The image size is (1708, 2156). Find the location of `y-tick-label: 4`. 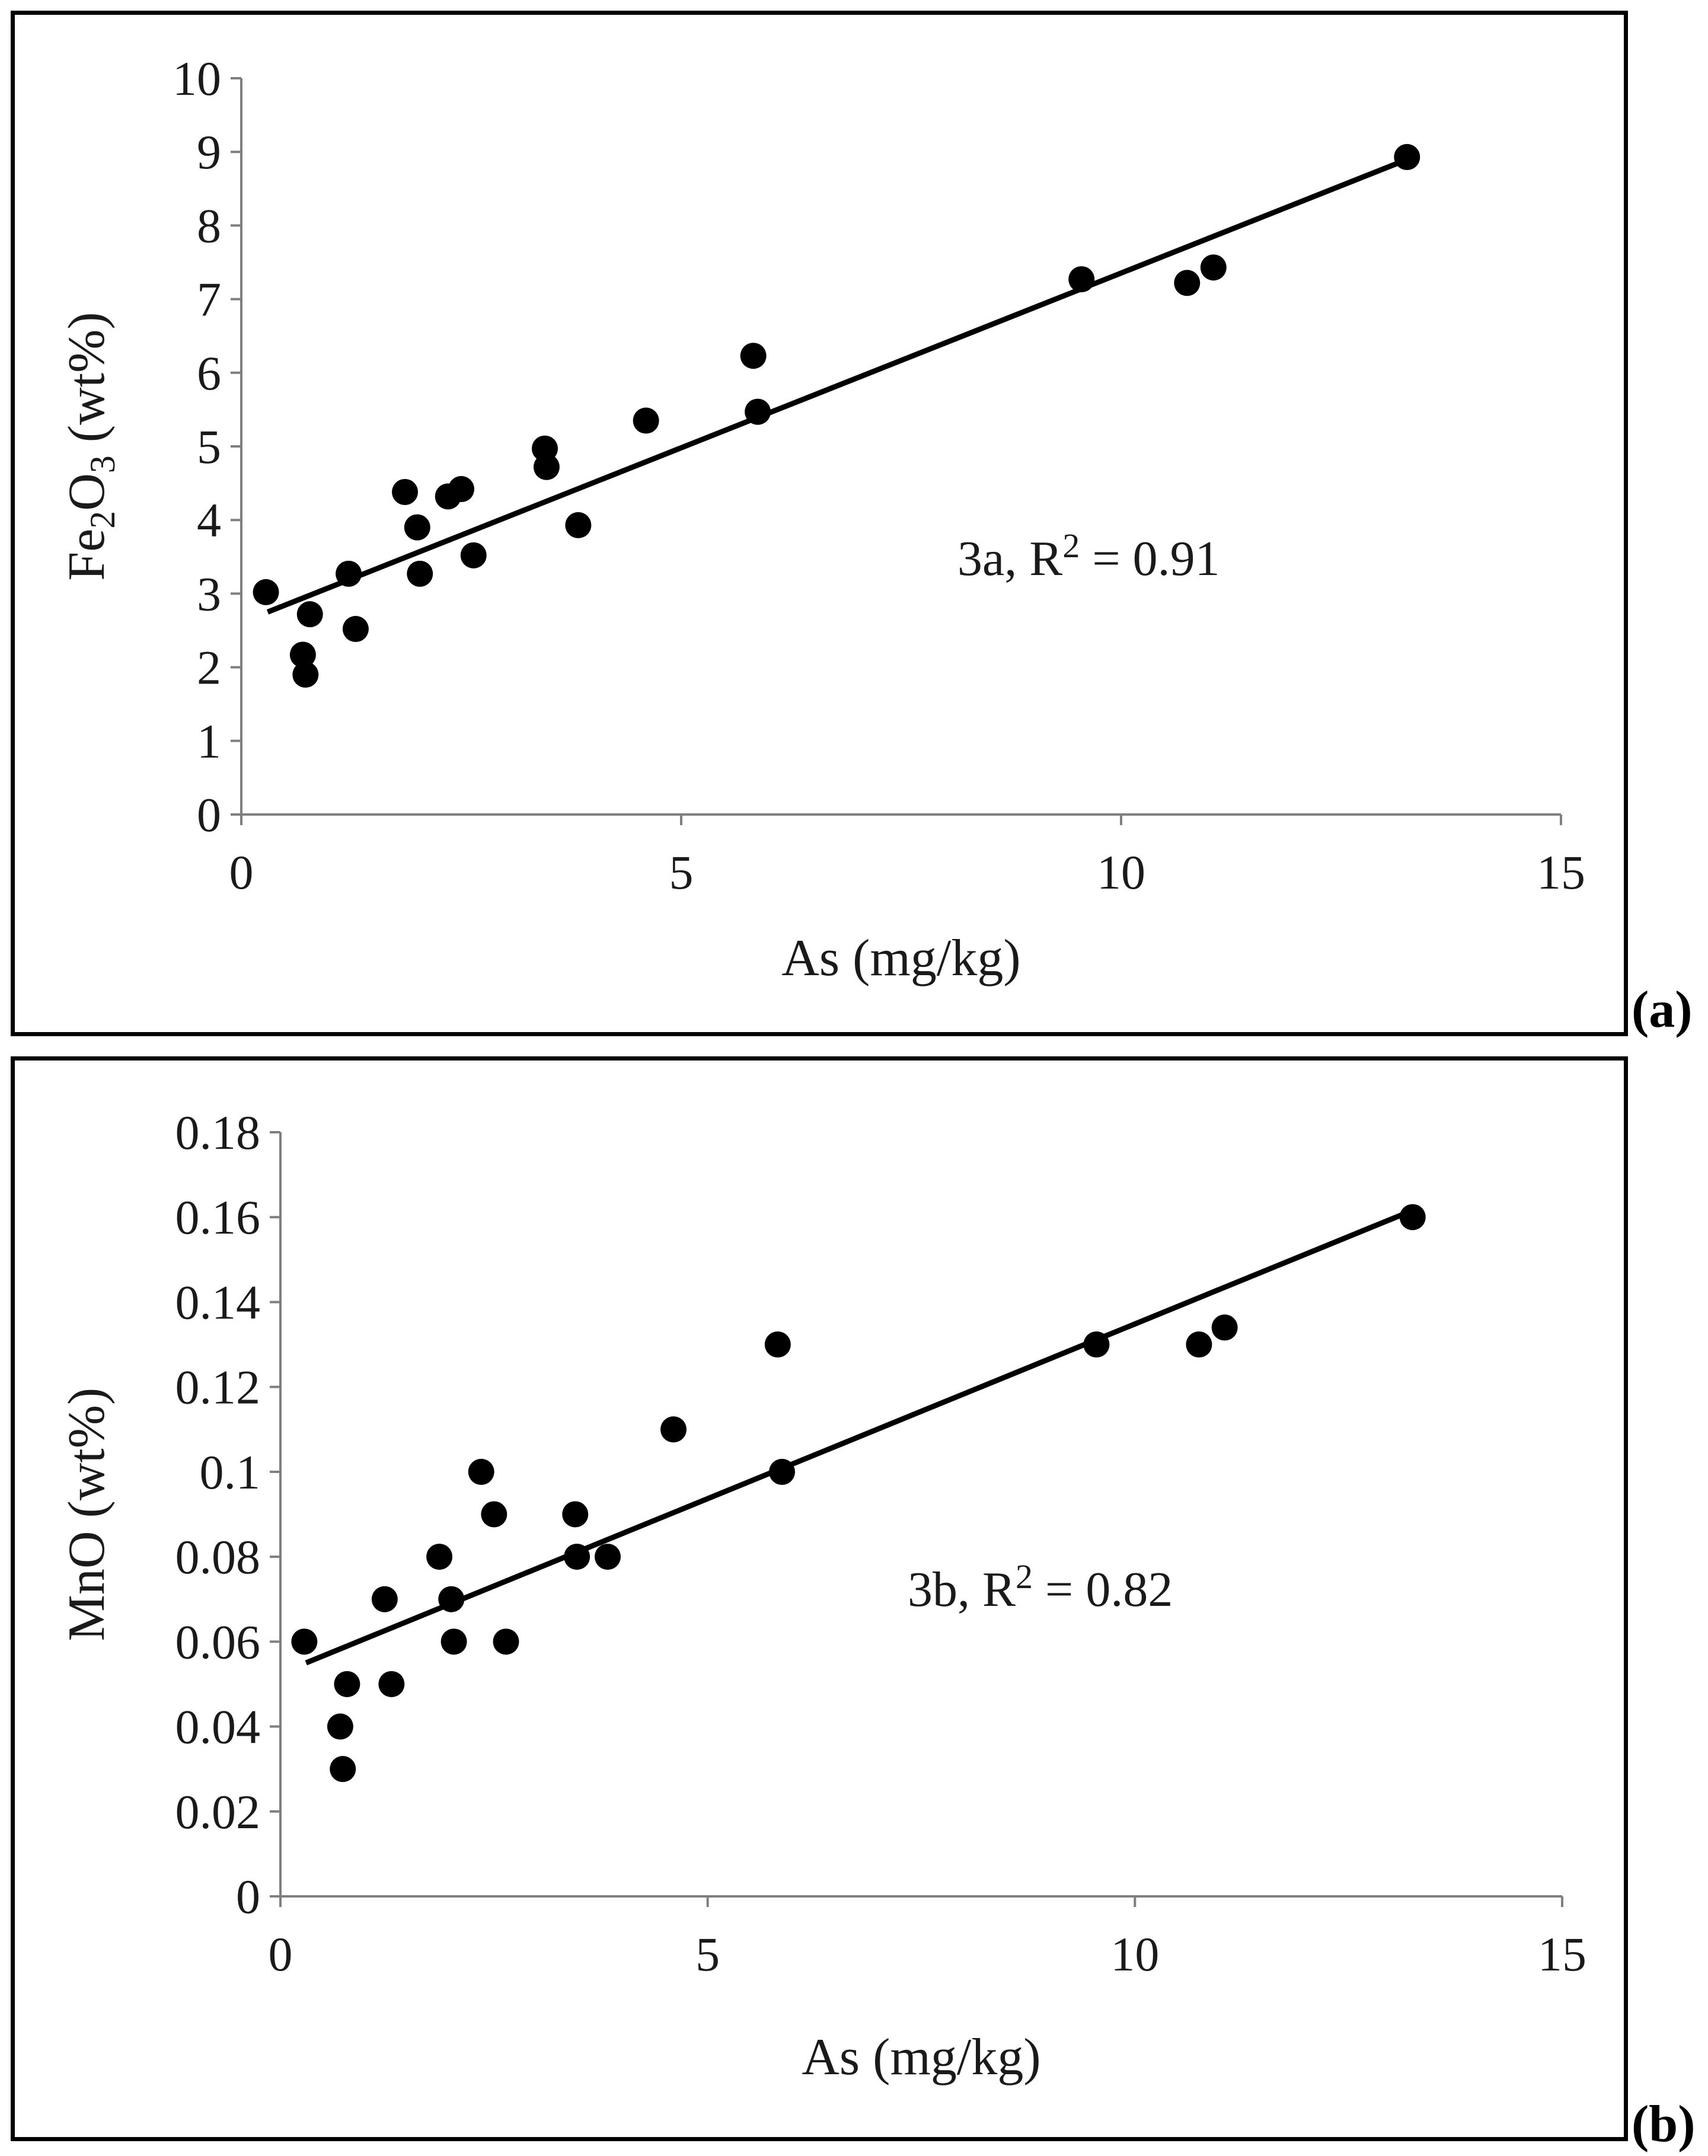

y-tick-label: 4 is located at coordinates (209, 520).